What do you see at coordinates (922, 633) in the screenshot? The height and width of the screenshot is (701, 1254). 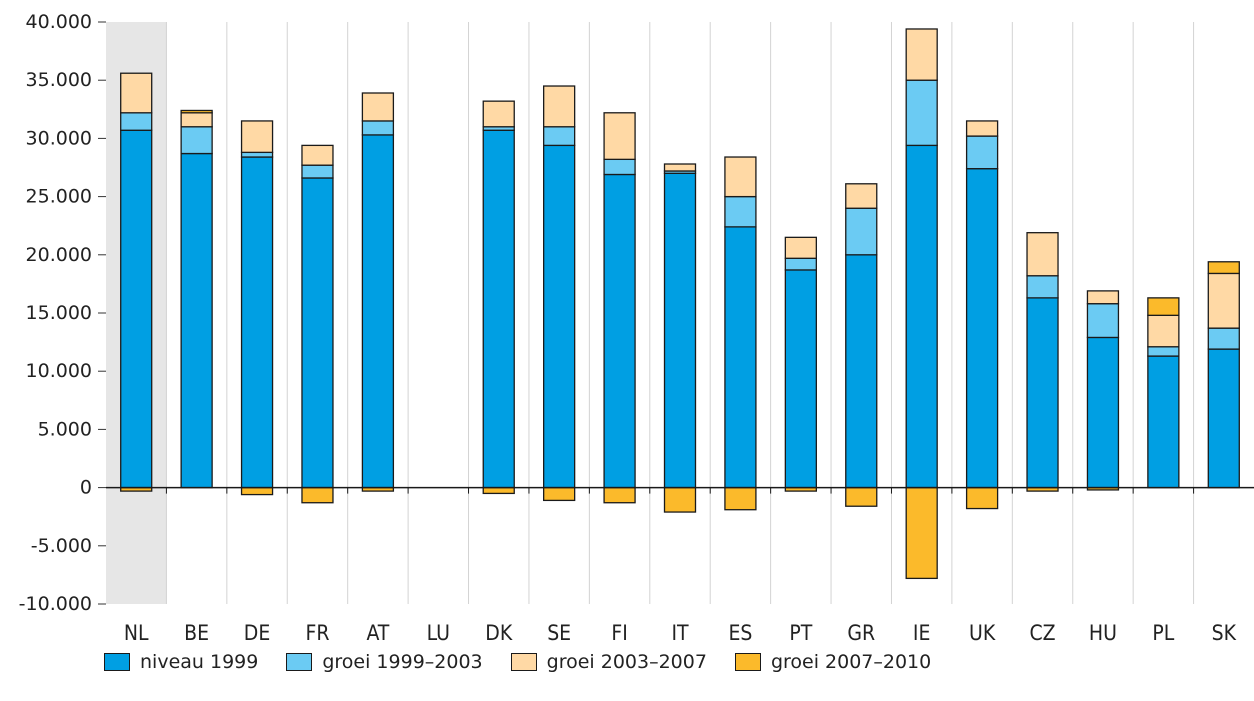 I see `x-tick-label: IE` at bounding box center [922, 633].